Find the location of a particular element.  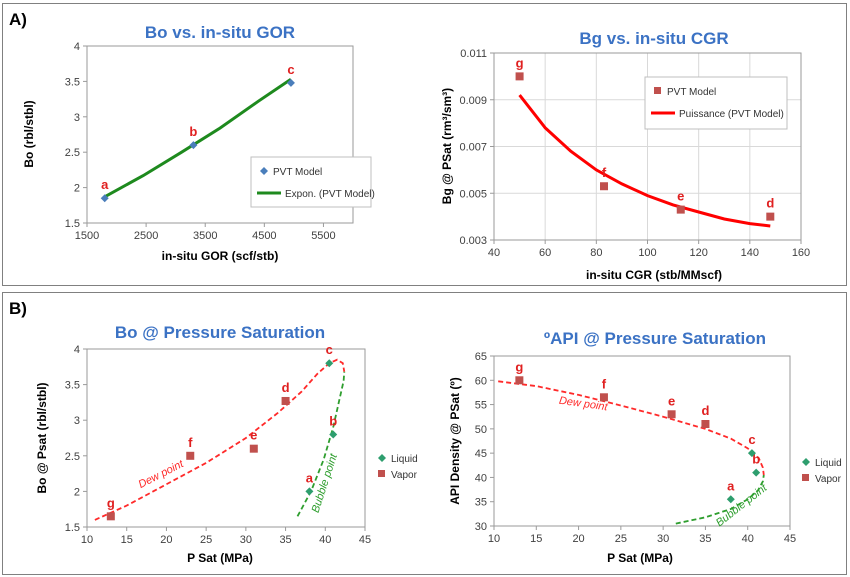

x-axis-label: P Sat (MPa) is located at coordinates (640, 558).